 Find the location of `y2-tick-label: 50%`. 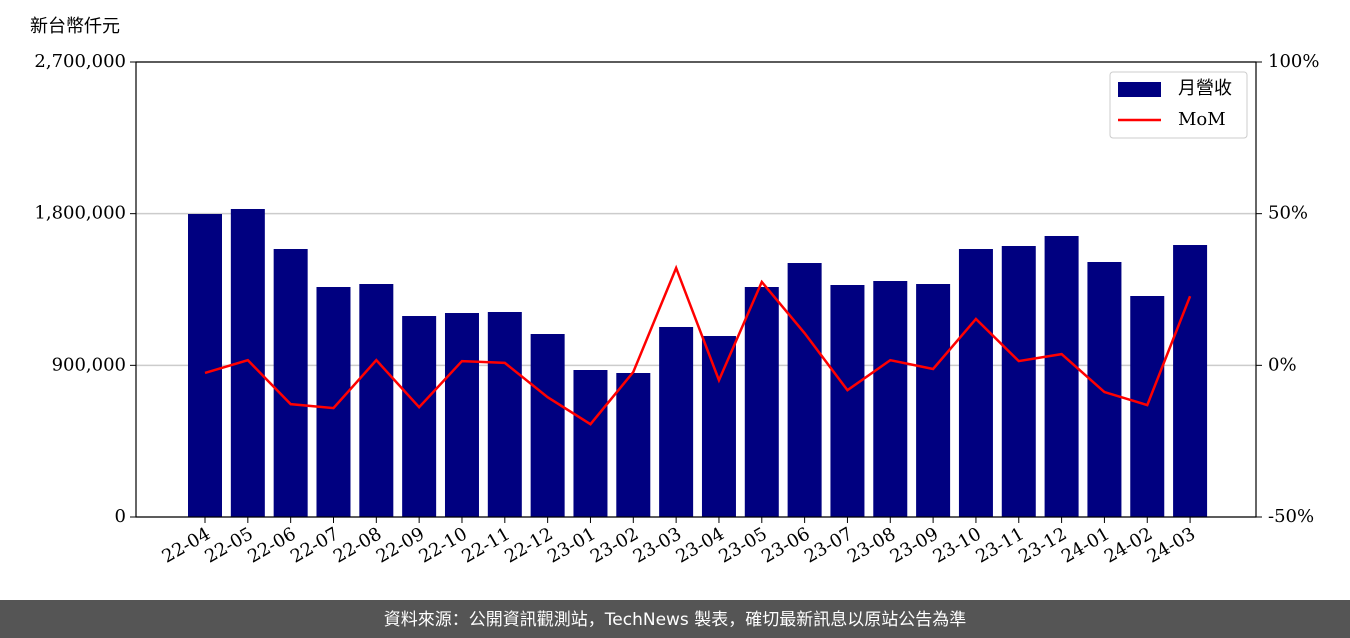

y2-tick-label: 50% is located at coordinates (1288, 213).